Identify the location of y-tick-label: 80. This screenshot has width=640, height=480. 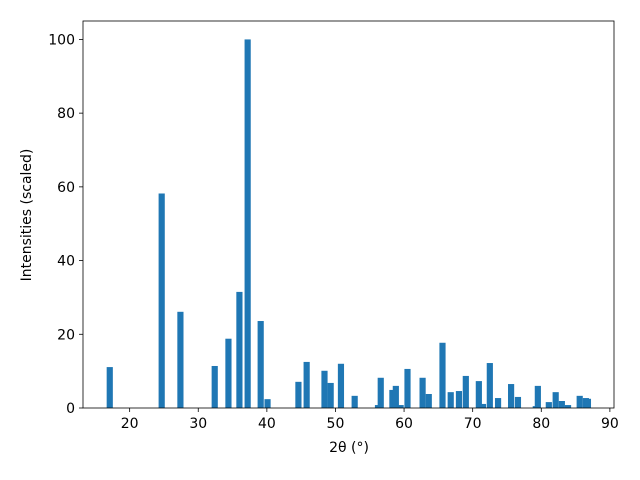
(66, 114).